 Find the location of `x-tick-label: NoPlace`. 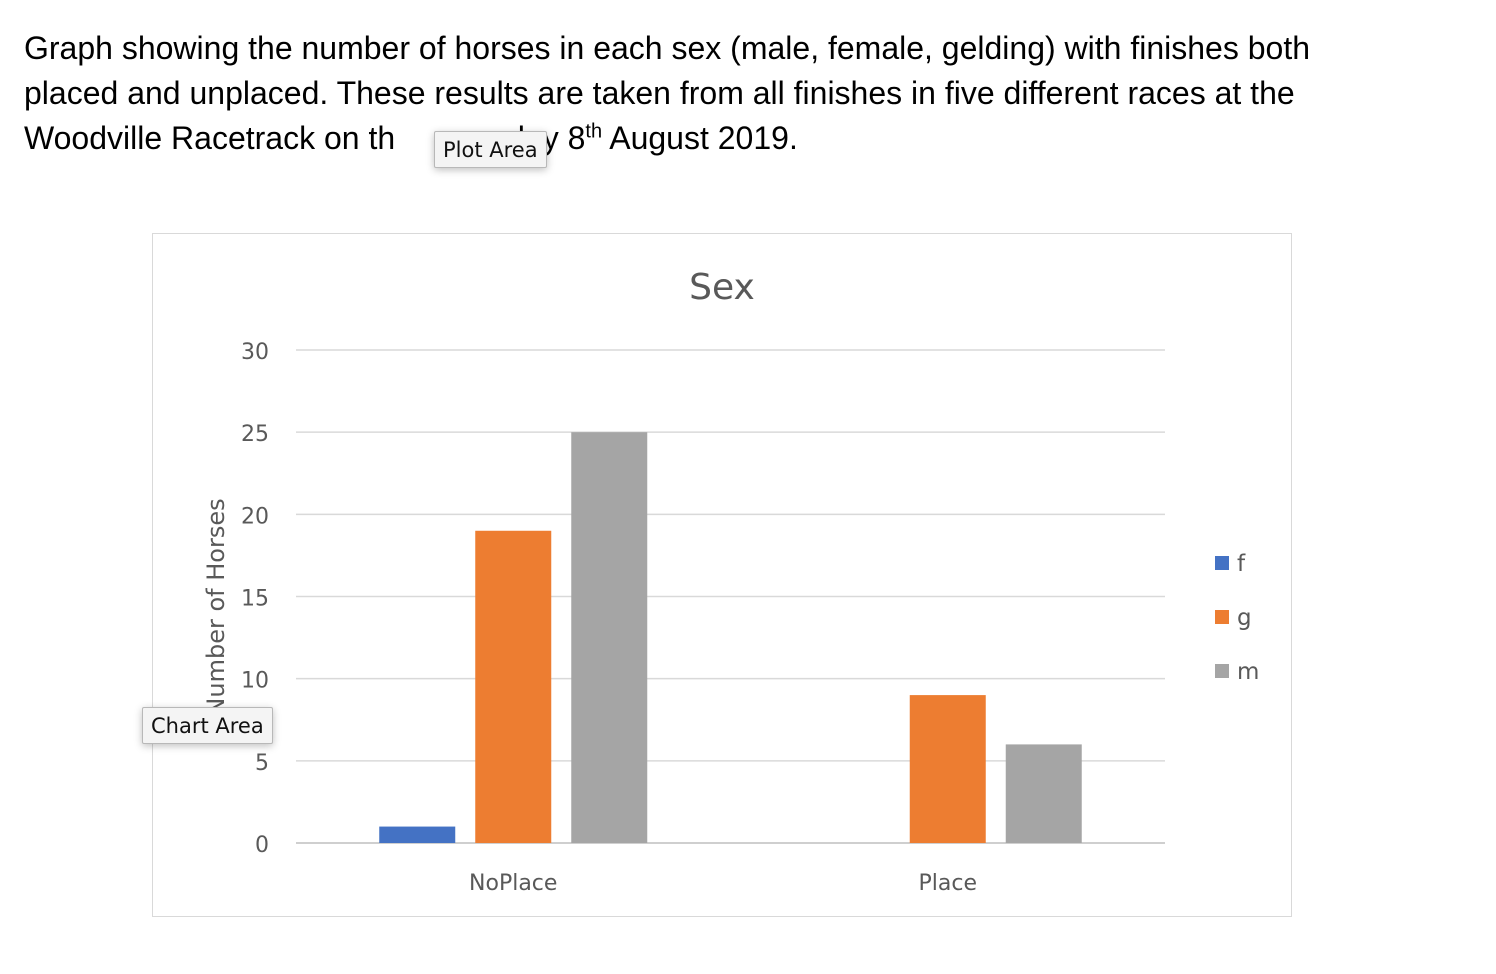

x-tick-label: NoPlace is located at coordinates (513, 883).